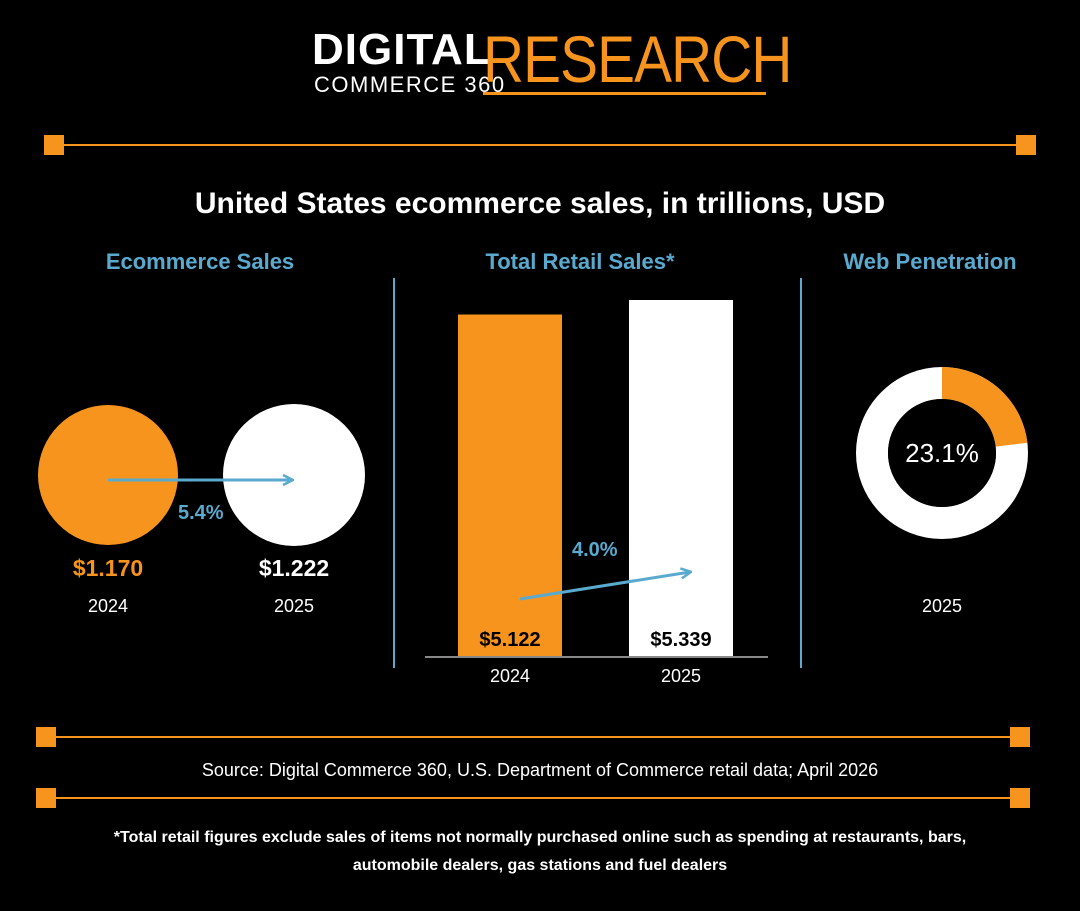 This screenshot has width=1080, height=911. What do you see at coordinates (681, 478) in the screenshot?
I see `retail-bar-2025` at bounding box center [681, 478].